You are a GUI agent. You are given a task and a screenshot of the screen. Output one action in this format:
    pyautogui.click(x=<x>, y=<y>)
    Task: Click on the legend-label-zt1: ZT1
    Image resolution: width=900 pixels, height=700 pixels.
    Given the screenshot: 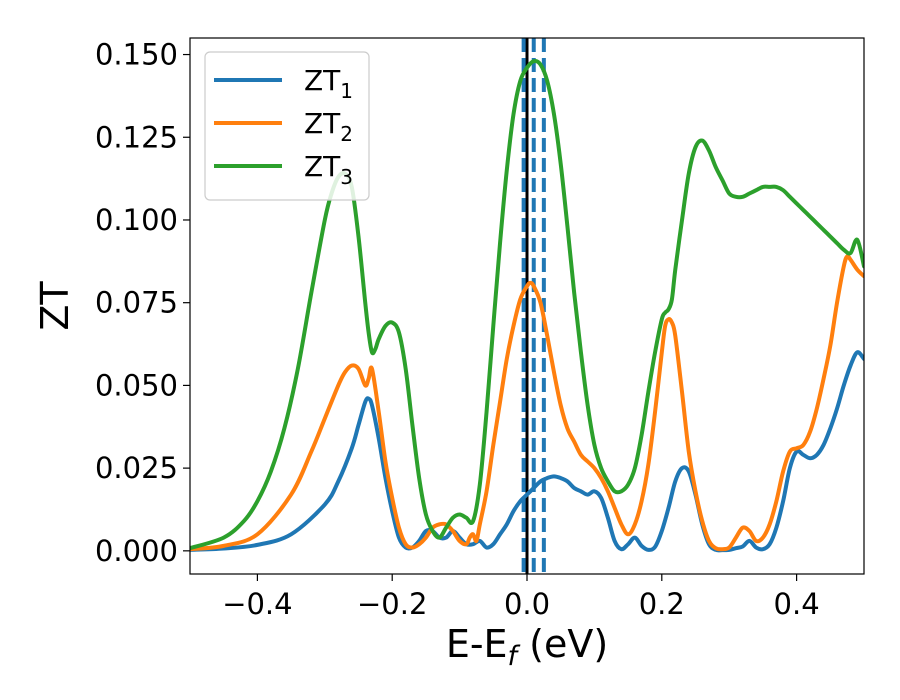 What is the action you would take?
    pyautogui.click(x=328, y=83)
    